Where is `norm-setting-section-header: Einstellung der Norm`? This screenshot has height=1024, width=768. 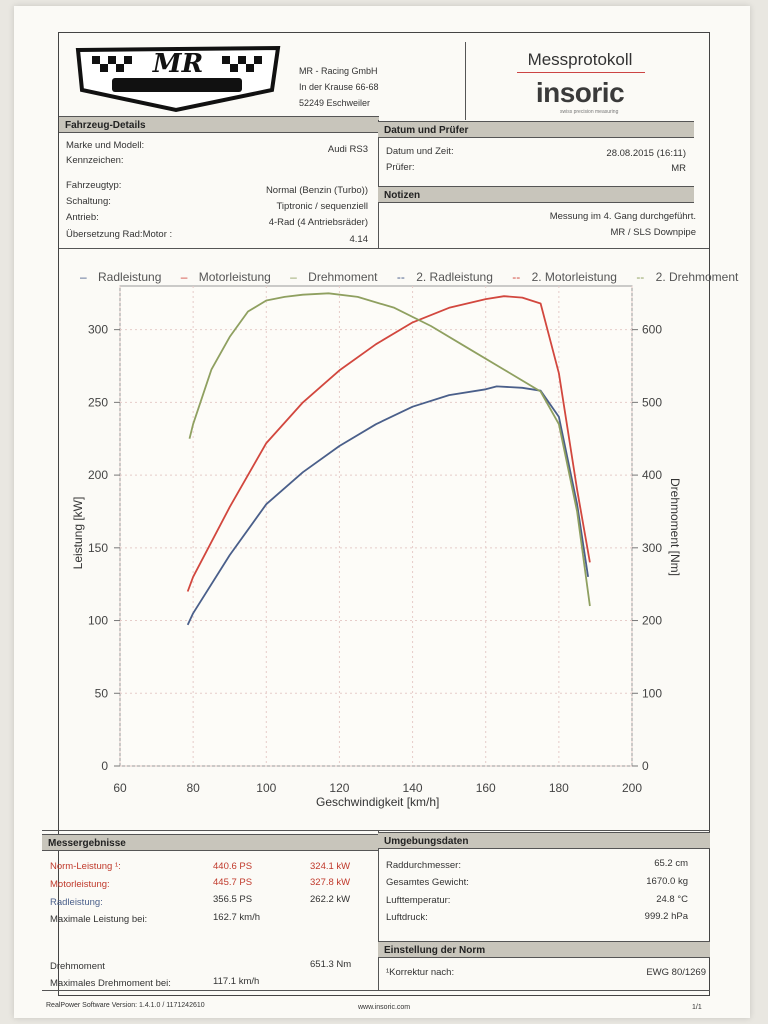 norm-setting-section-header: Einstellung der Norm is located at coordinates (544, 949).